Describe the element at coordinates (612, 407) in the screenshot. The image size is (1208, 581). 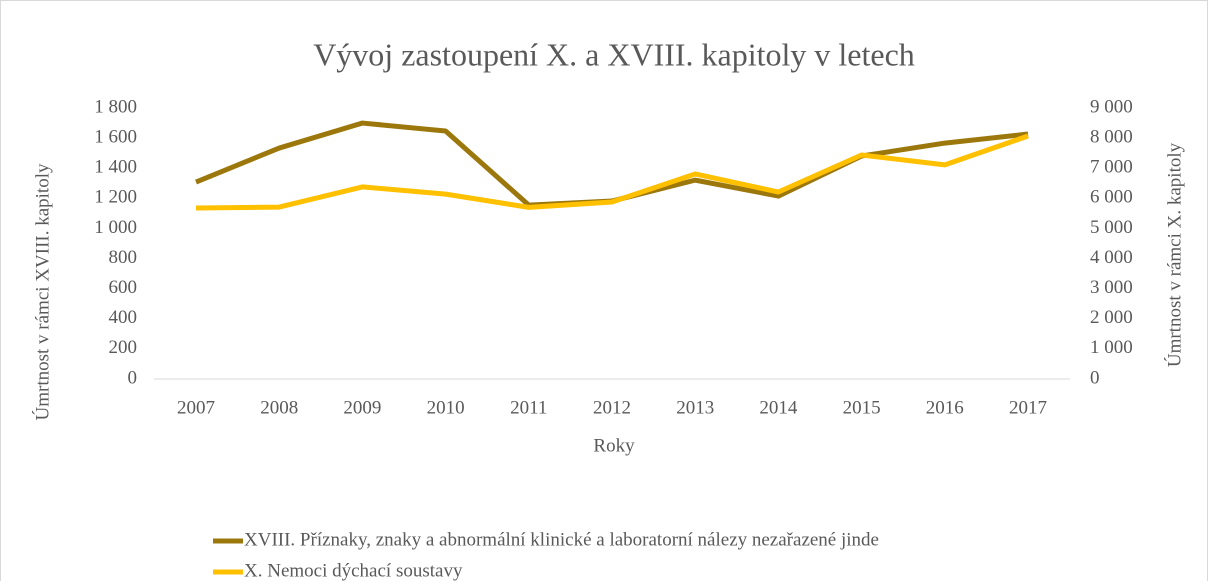
I see `x-tick-label: 2012` at that location.